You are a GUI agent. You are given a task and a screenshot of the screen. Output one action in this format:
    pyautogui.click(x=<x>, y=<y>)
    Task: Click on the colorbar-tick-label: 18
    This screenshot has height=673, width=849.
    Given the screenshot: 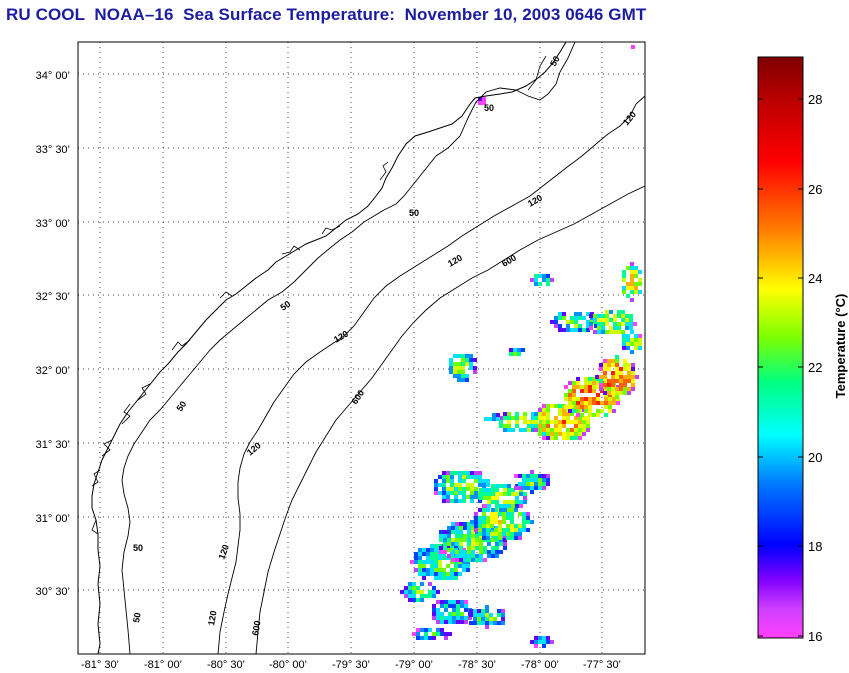 What is the action you would take?
    pyautogui.click(x=815, y=546)
    